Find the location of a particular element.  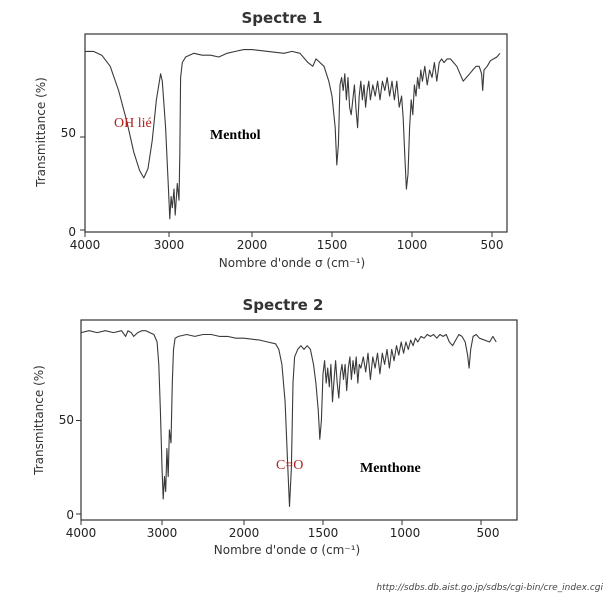

annotation-c-o: C=O is located at coordinates (289, 465).